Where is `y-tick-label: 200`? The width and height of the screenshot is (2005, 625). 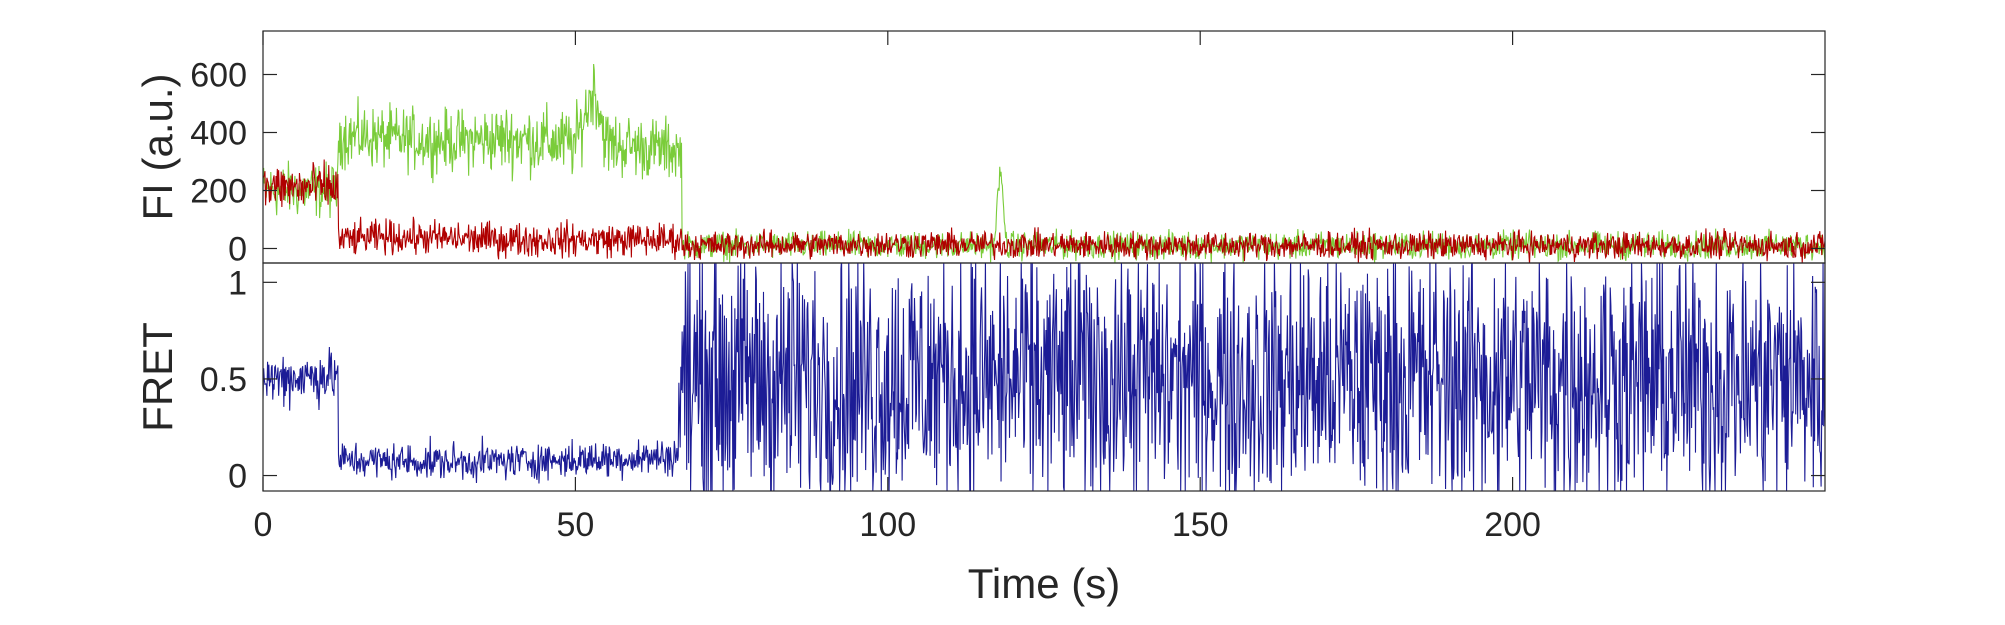
y-tick-label: 200 is located at coordinates (218, 192).